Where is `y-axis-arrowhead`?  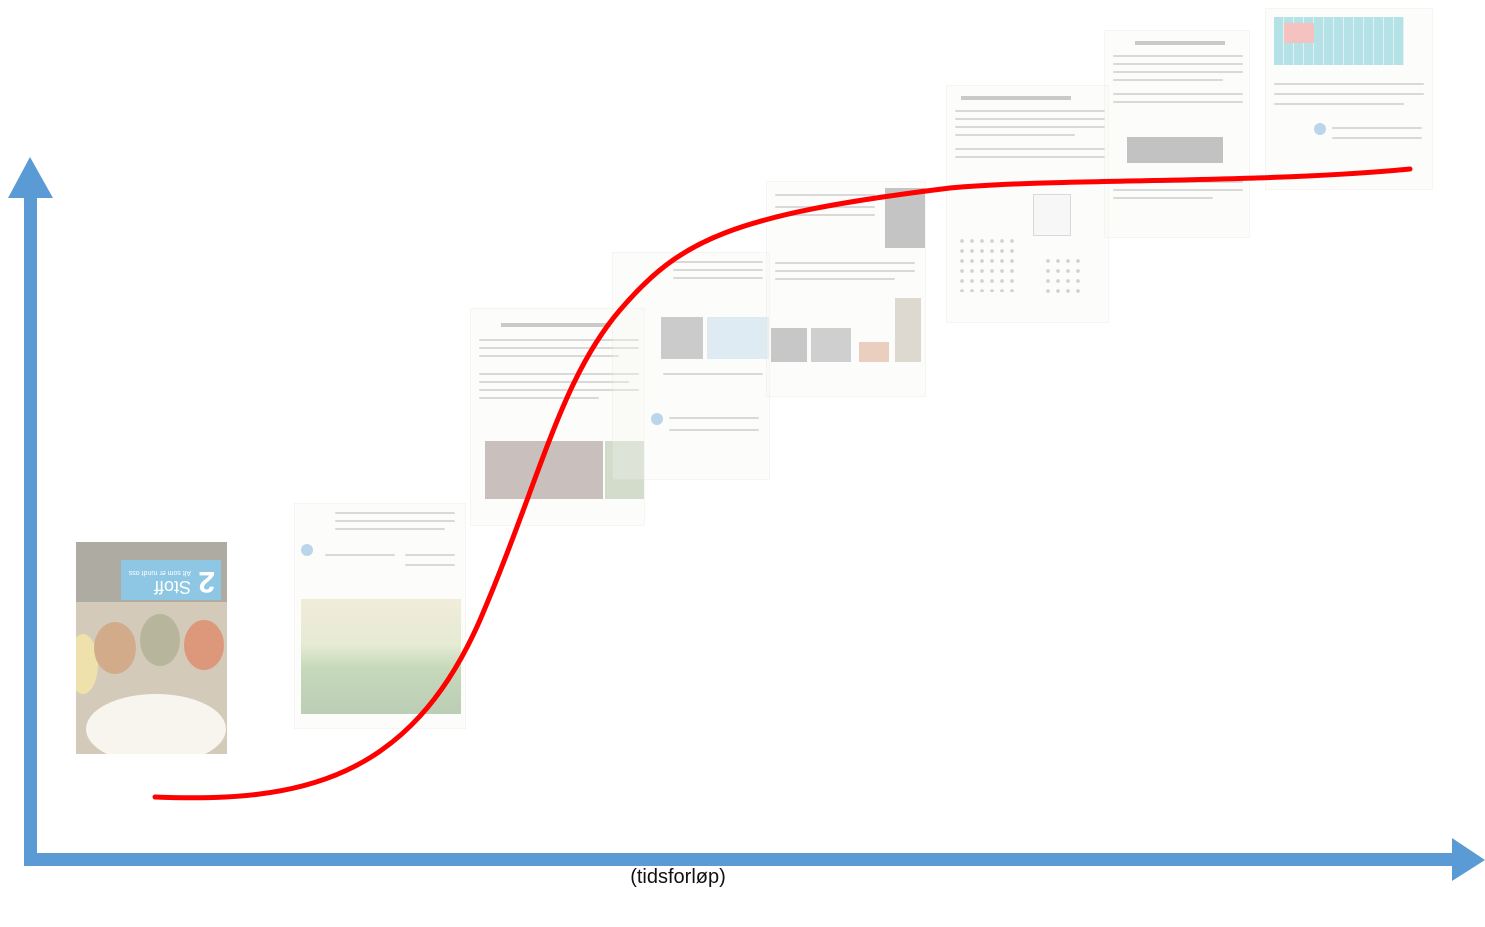
y-axis-arrowhead is located at coordinates (30, 177).